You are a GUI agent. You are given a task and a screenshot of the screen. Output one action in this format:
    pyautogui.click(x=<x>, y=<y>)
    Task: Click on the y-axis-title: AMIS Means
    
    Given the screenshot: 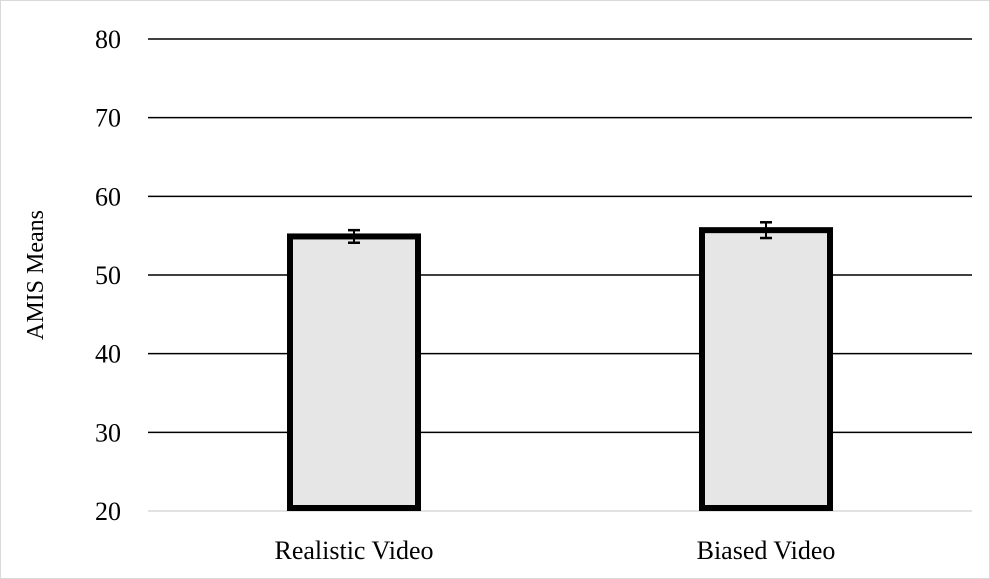 What is the action you would take?
    pyautogui.click(x=36, y=275)
    